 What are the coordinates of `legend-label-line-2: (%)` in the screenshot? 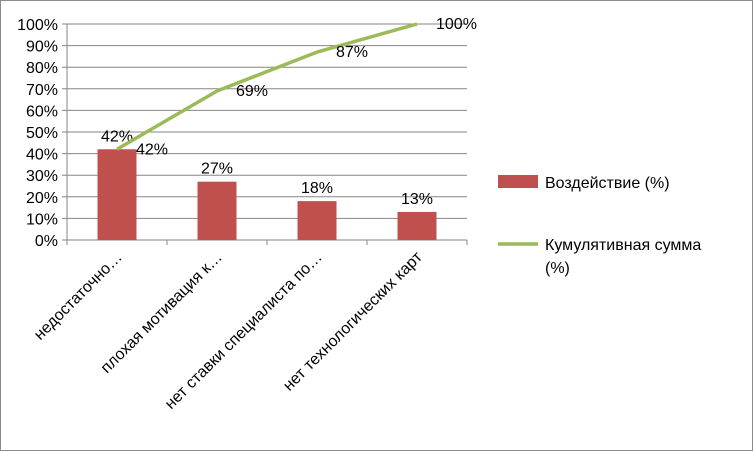 It's located at (557, 268).